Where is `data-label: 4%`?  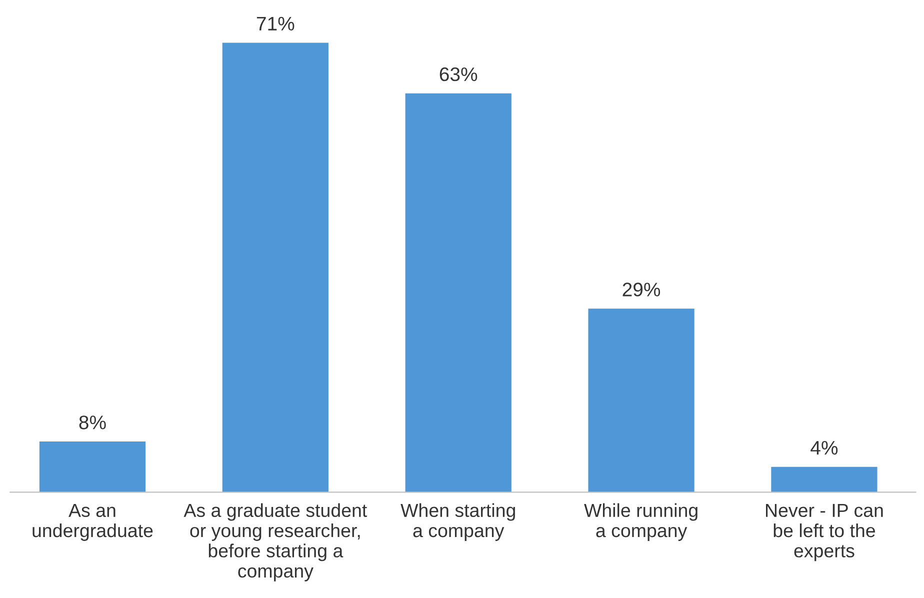 data-label: 4% is located at coordinates (824, 447).